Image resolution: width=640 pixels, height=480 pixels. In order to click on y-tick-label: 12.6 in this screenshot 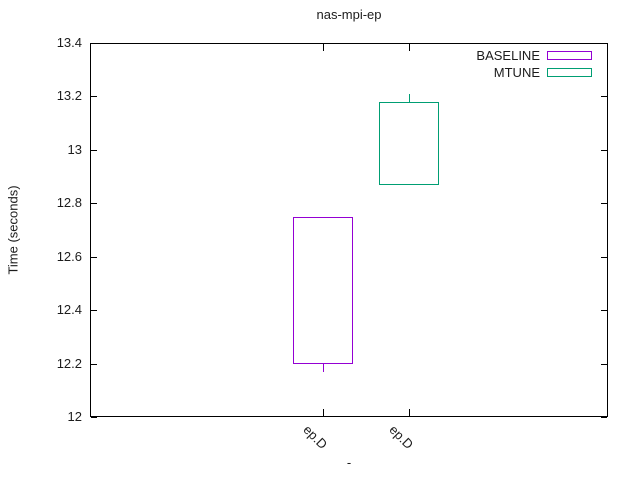, I will do `click(69, 256)`.